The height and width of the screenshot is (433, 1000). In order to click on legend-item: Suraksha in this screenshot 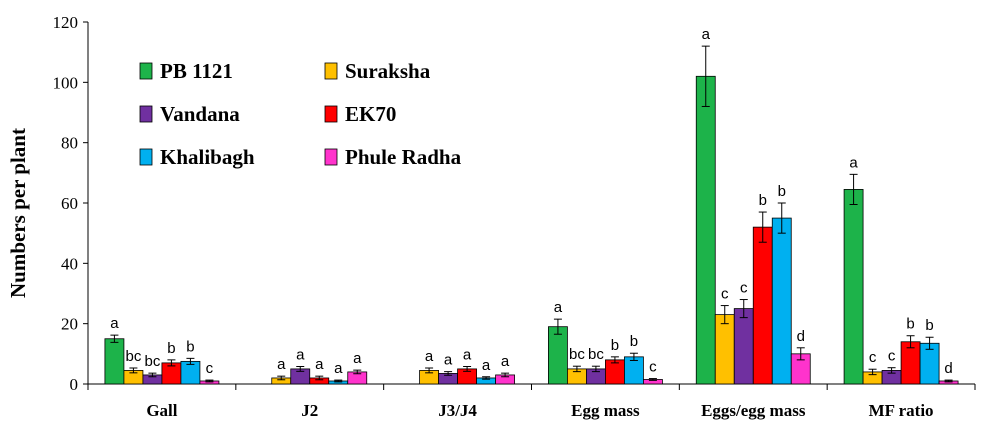, I will do `click(377, 71)`.